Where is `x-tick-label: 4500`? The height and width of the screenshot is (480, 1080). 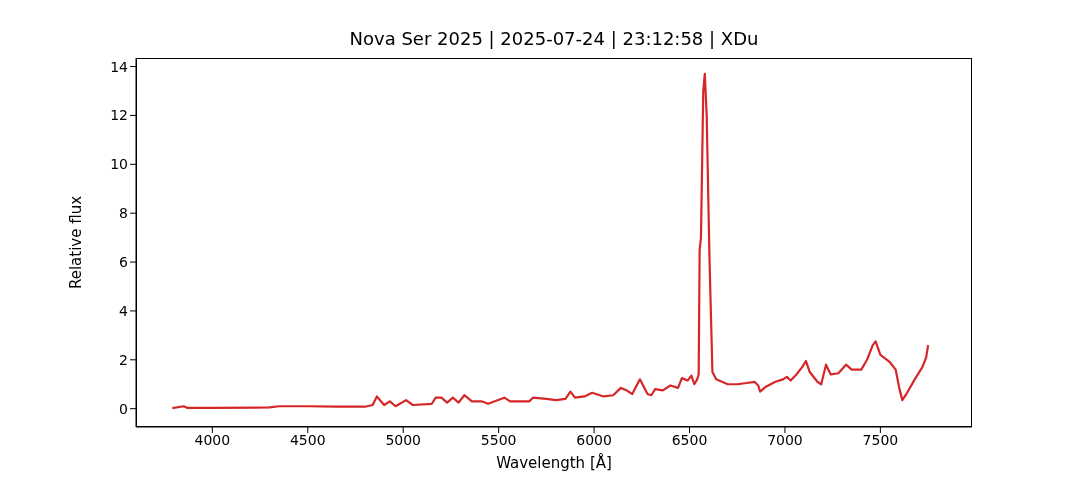
x-tick-label: 4500 is located at coordinates (307, 439).